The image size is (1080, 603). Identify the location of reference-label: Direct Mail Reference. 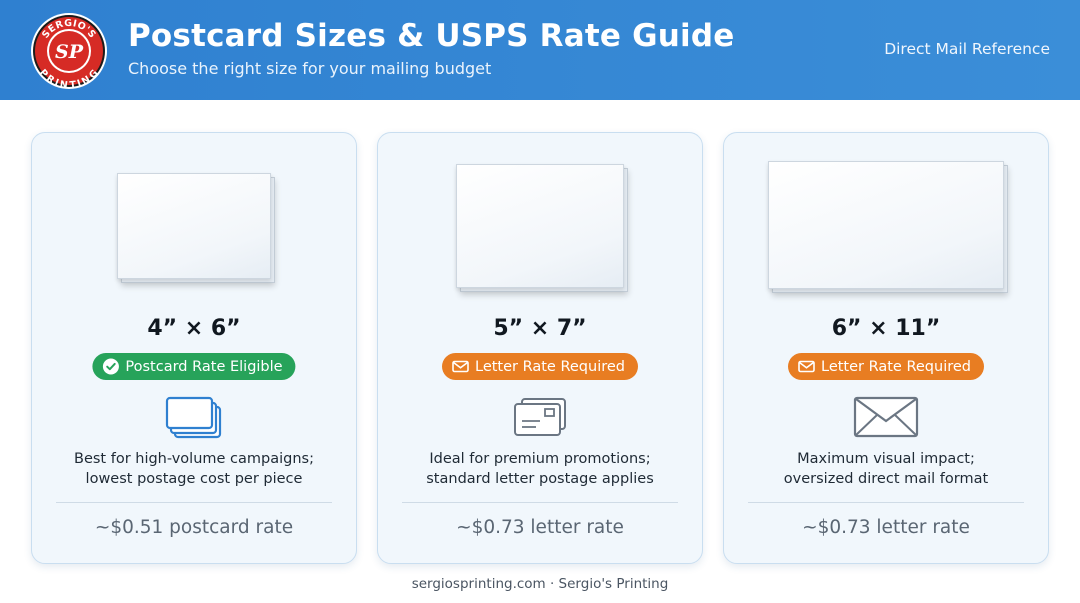
(967, 49).